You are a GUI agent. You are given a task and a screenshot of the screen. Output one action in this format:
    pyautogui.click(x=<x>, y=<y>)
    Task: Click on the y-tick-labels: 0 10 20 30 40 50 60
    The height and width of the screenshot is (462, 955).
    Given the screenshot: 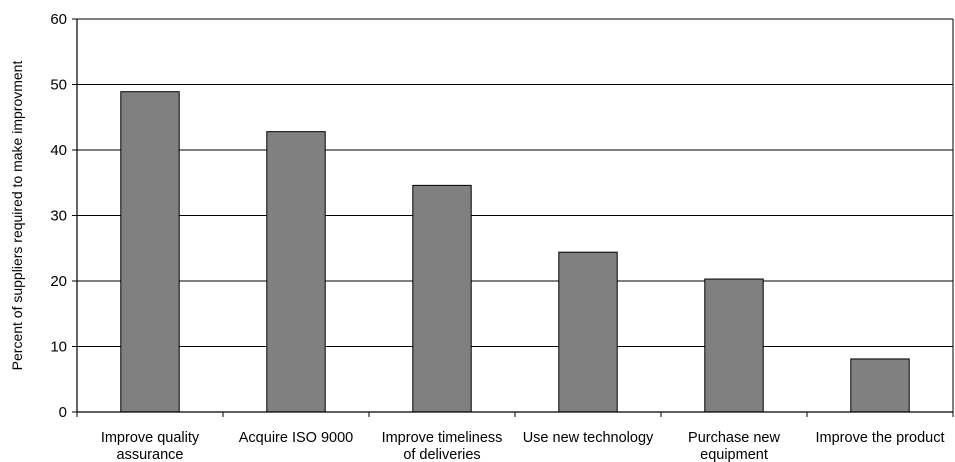 What is the action you would take?
    pyautogui.click(x=58, y=216)
    